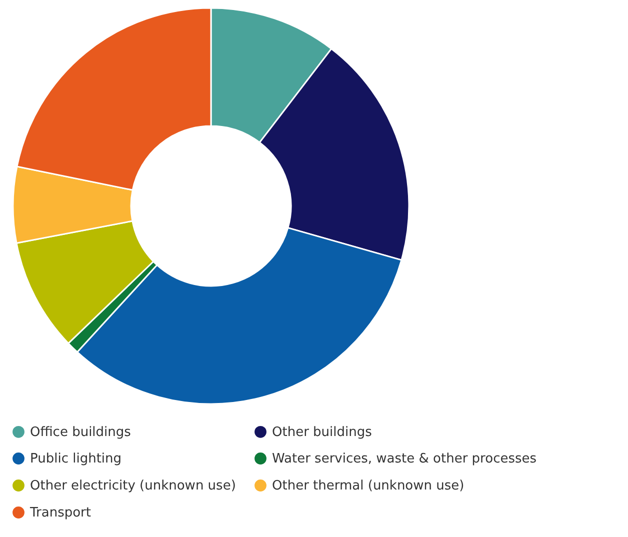 The image size is (628, 537). What do you see at coordinates (76, 459) in the screenshot?
I see `legend-label: Public lighting` at bounding box center [76, 459].